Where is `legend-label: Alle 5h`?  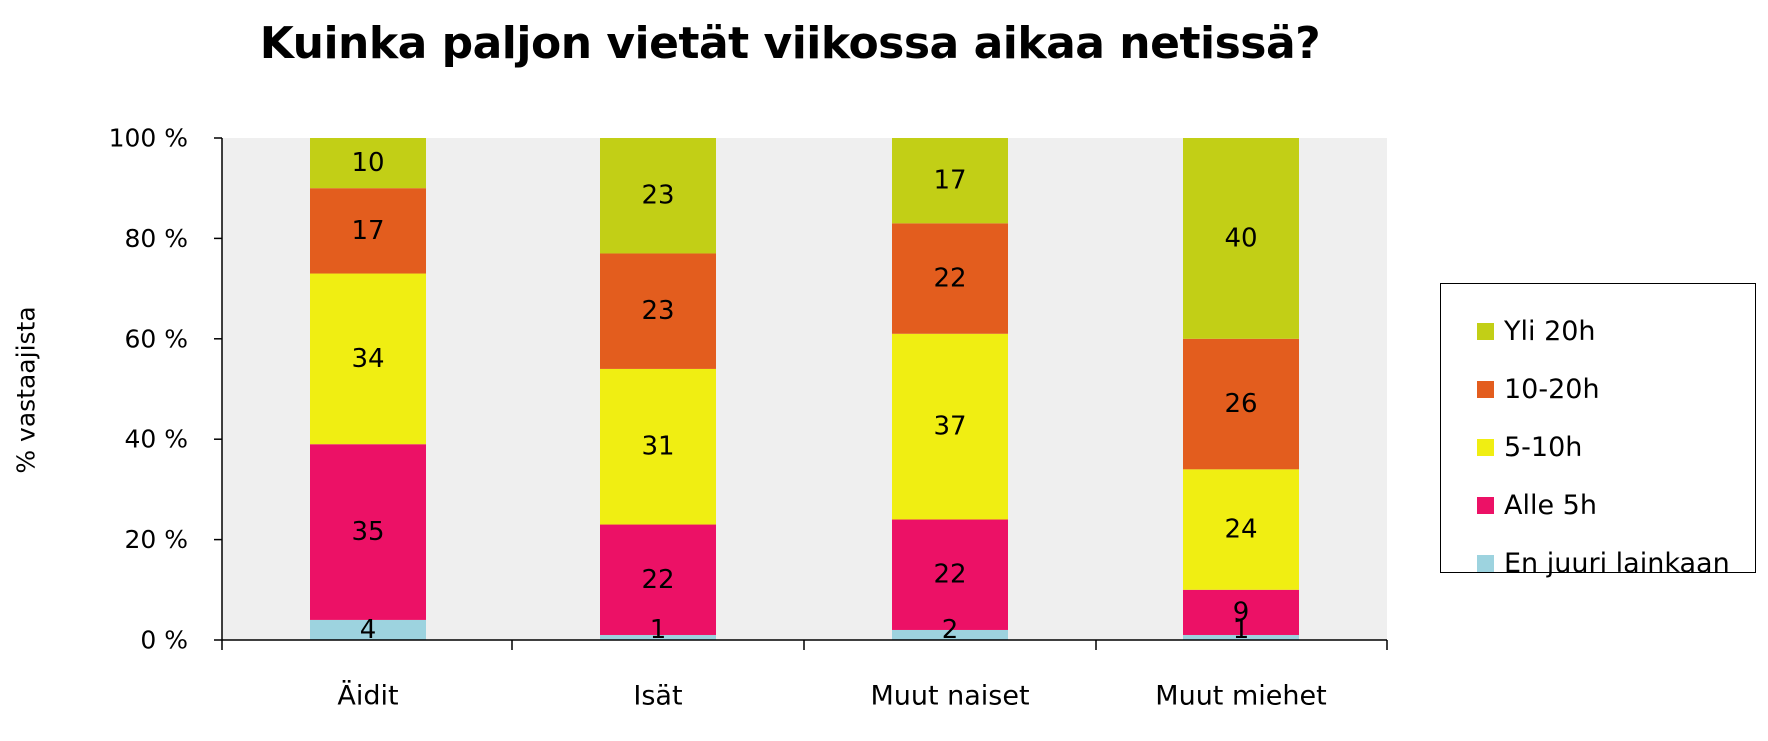
legend-label: Alle 5h is located at coordinates (1550, 505).